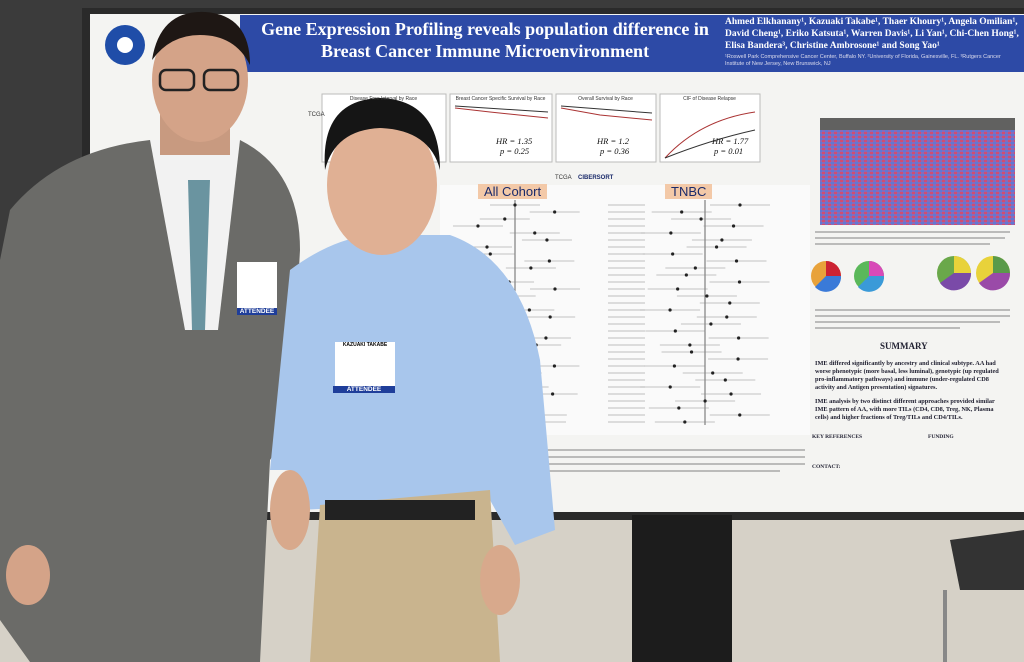 The height and width of the screenshot is (662, 1024). What do you see at coordinates (709, 99) in the screenshot?
I see `plot-title: CIF of Disease Relapse` at bounding box center [709, 99].